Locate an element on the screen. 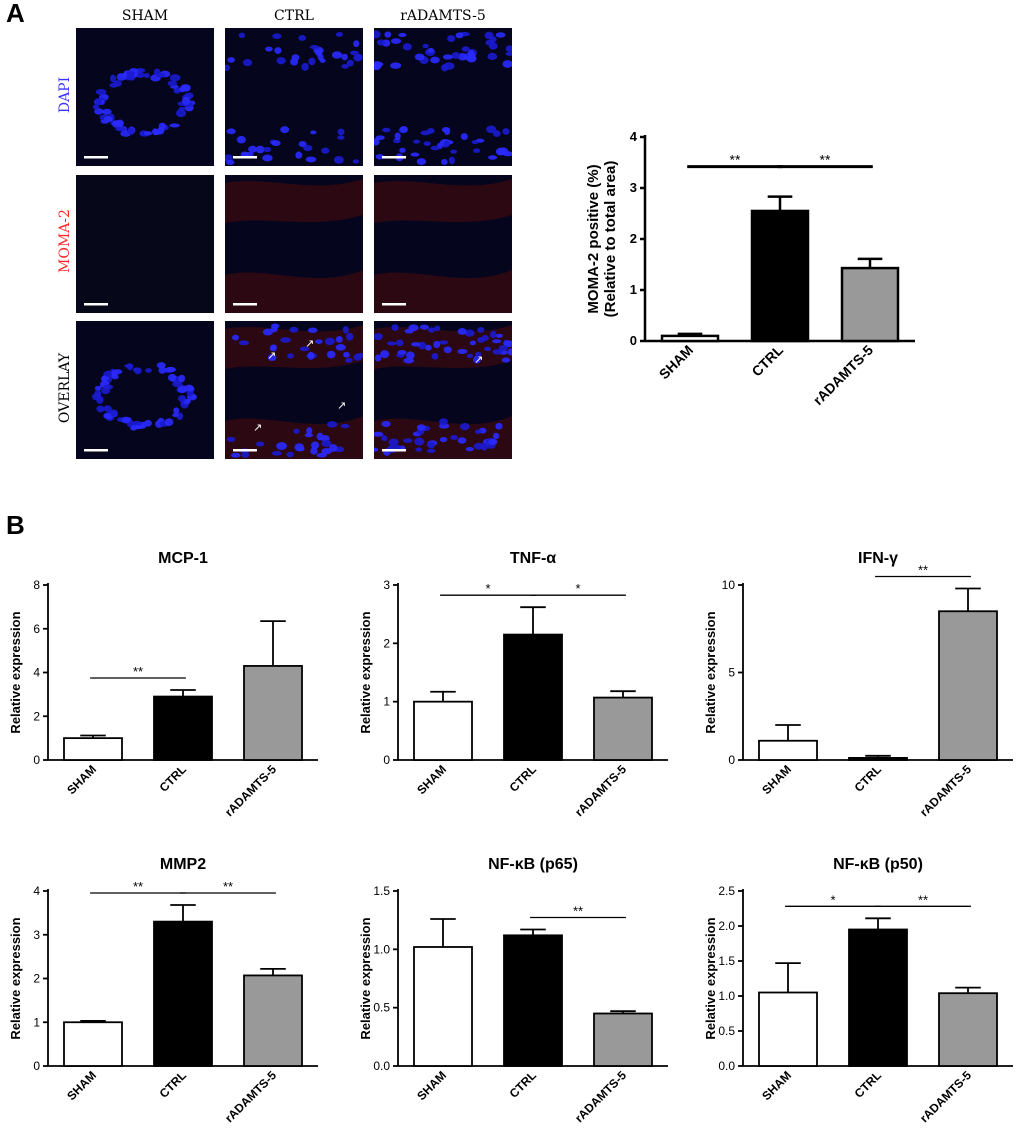  micrograph-moma2-radamts5 is located at coordinates (443, 244).